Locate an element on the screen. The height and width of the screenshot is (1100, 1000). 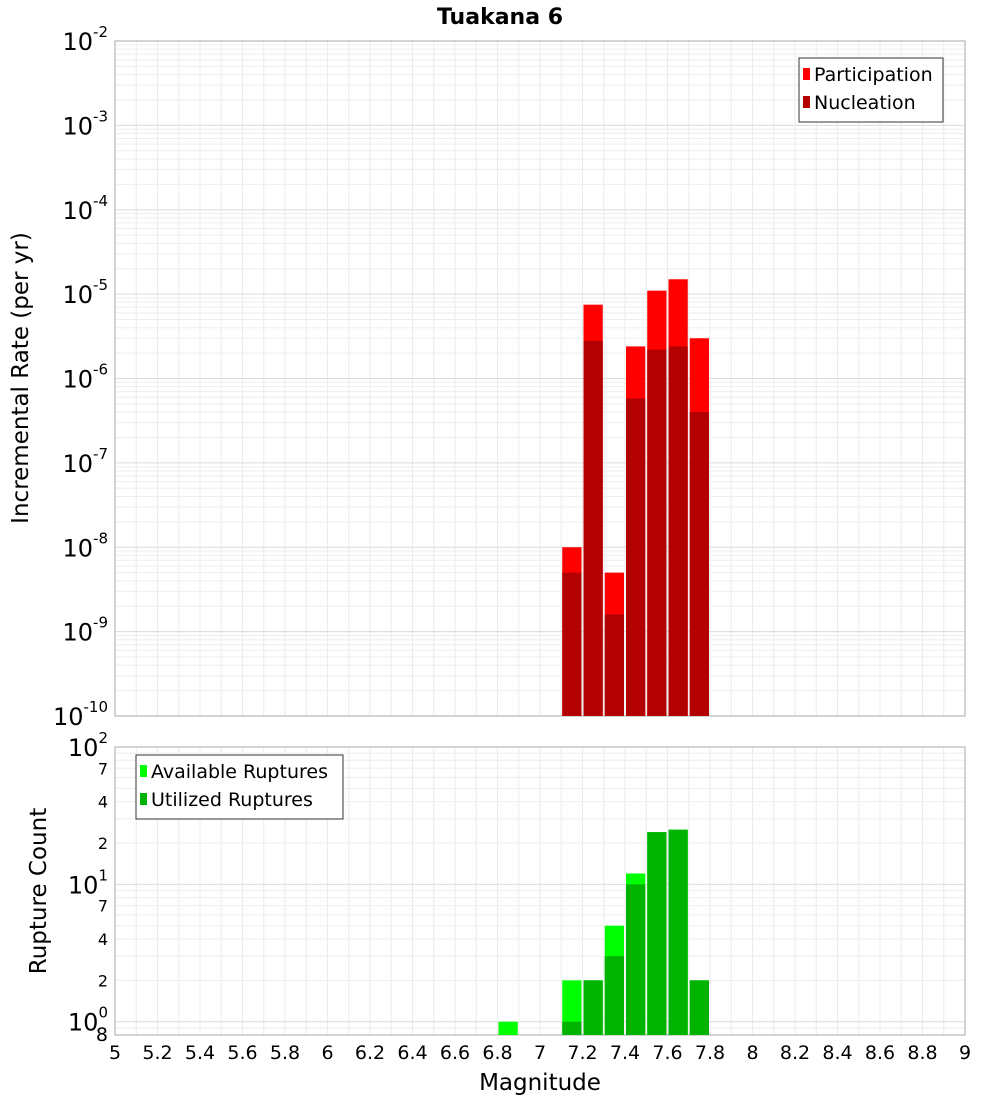
legend-label: Available Ruptures is located at coordinates (239, 772).